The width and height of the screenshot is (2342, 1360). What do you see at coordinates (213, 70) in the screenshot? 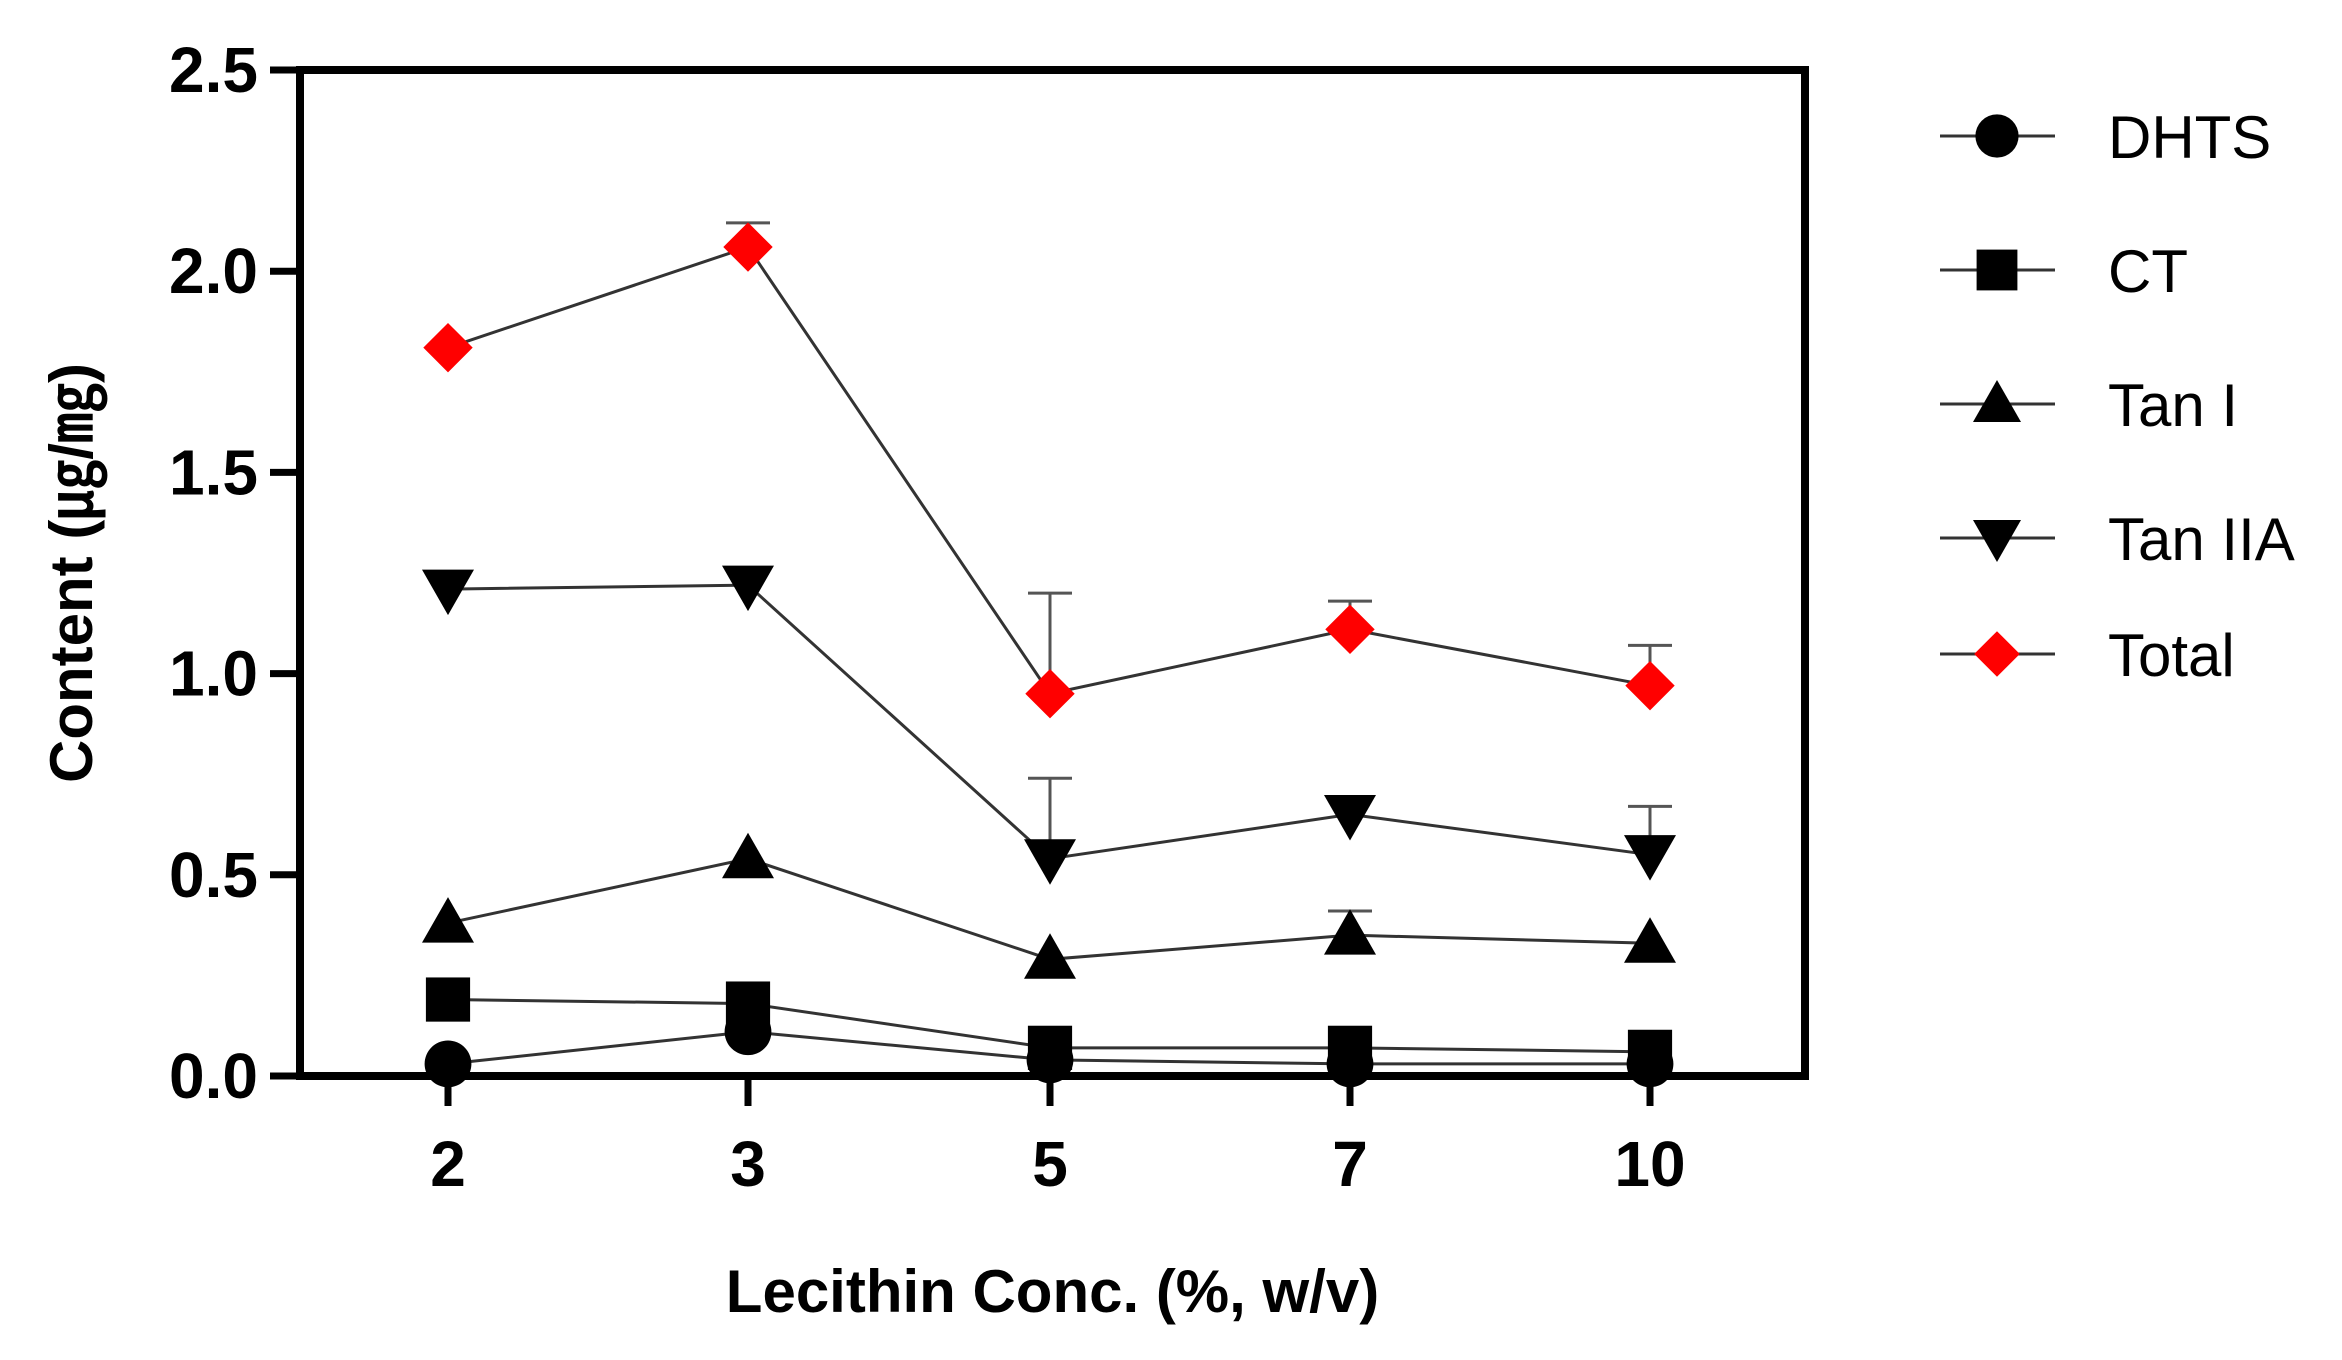
I see `y-tick-label: 2.5` at bounding box center [213, 70].